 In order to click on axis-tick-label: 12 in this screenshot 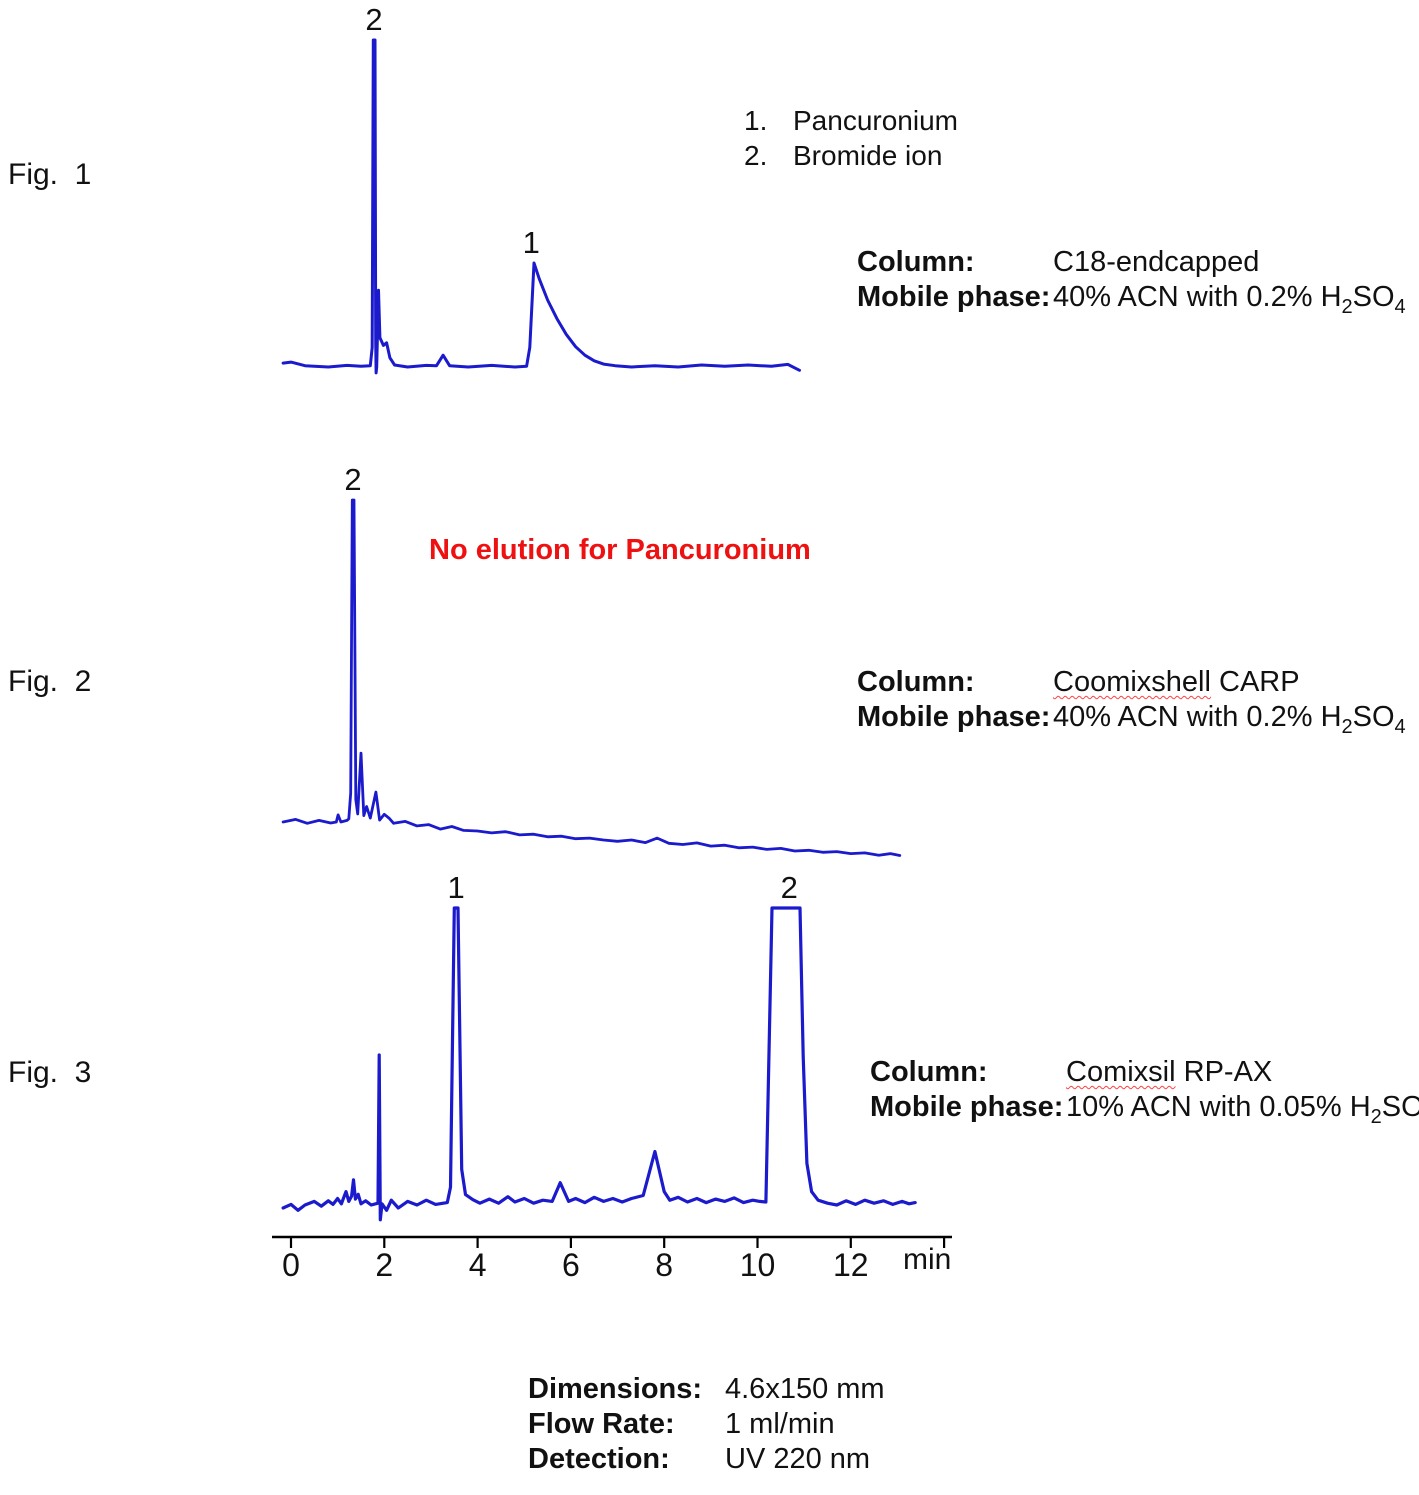, I will do `click(851, 1265)`.